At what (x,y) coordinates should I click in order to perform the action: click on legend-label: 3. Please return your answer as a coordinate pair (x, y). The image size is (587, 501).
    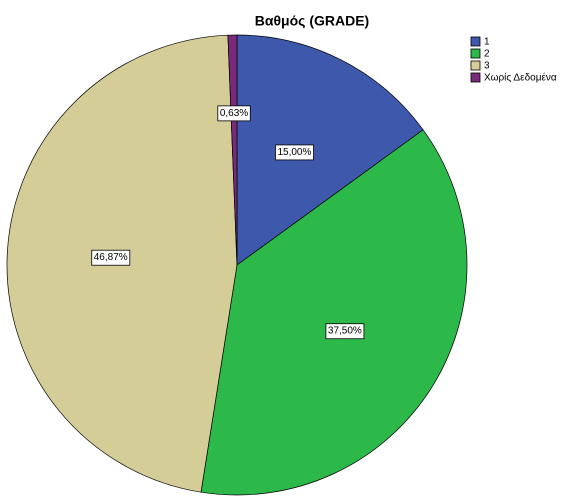
    Looking at the image, I should click on (487, 66).